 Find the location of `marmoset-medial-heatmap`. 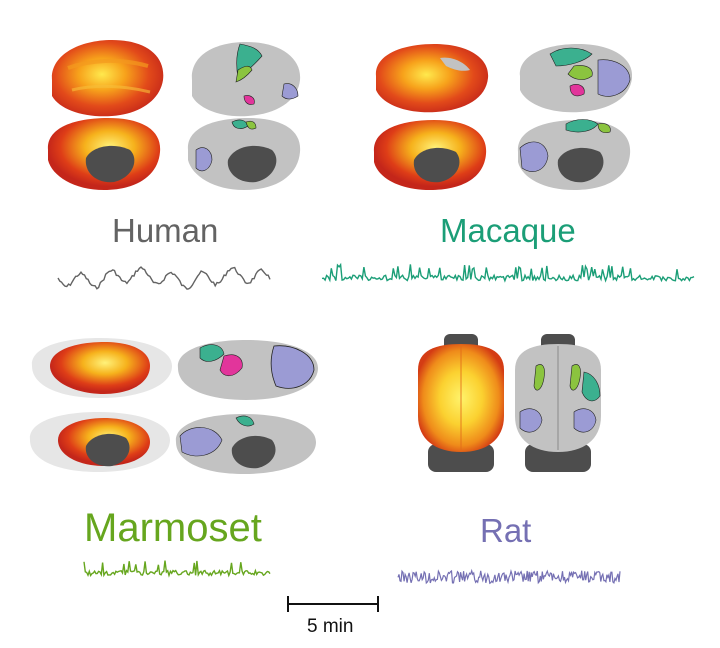

marmoset-medial-heatmap is located at coordinates (100, 442).